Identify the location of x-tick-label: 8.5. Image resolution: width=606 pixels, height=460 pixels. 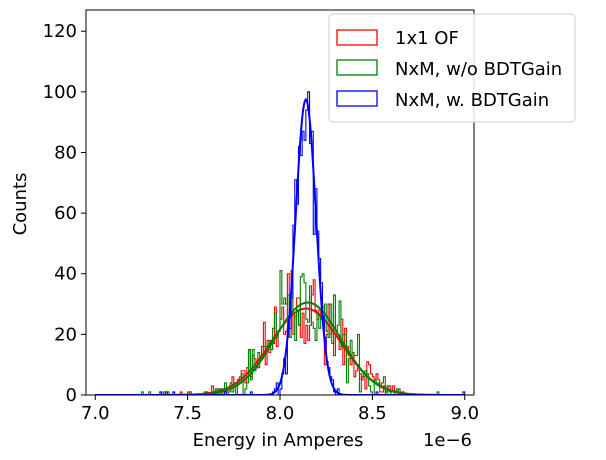
(372, 413).